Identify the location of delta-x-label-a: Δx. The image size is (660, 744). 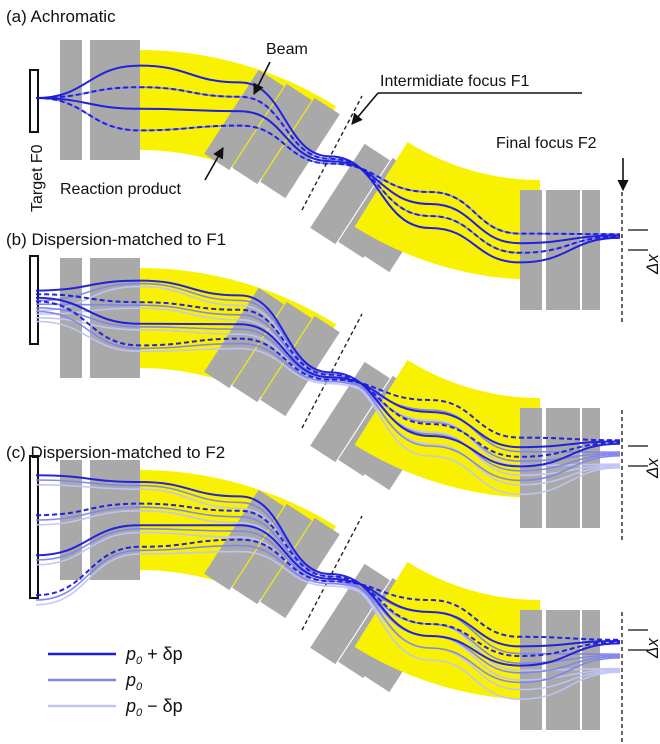
(651, 264).